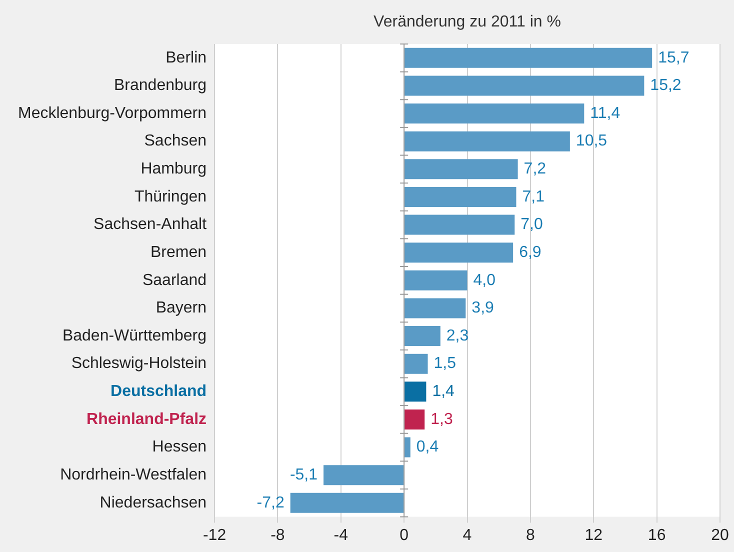 Image resolution: width=734 pixels, height=552 pixels. I want to click on y-tick-label: Nordrhein-Westfalen, so click(133, 475).